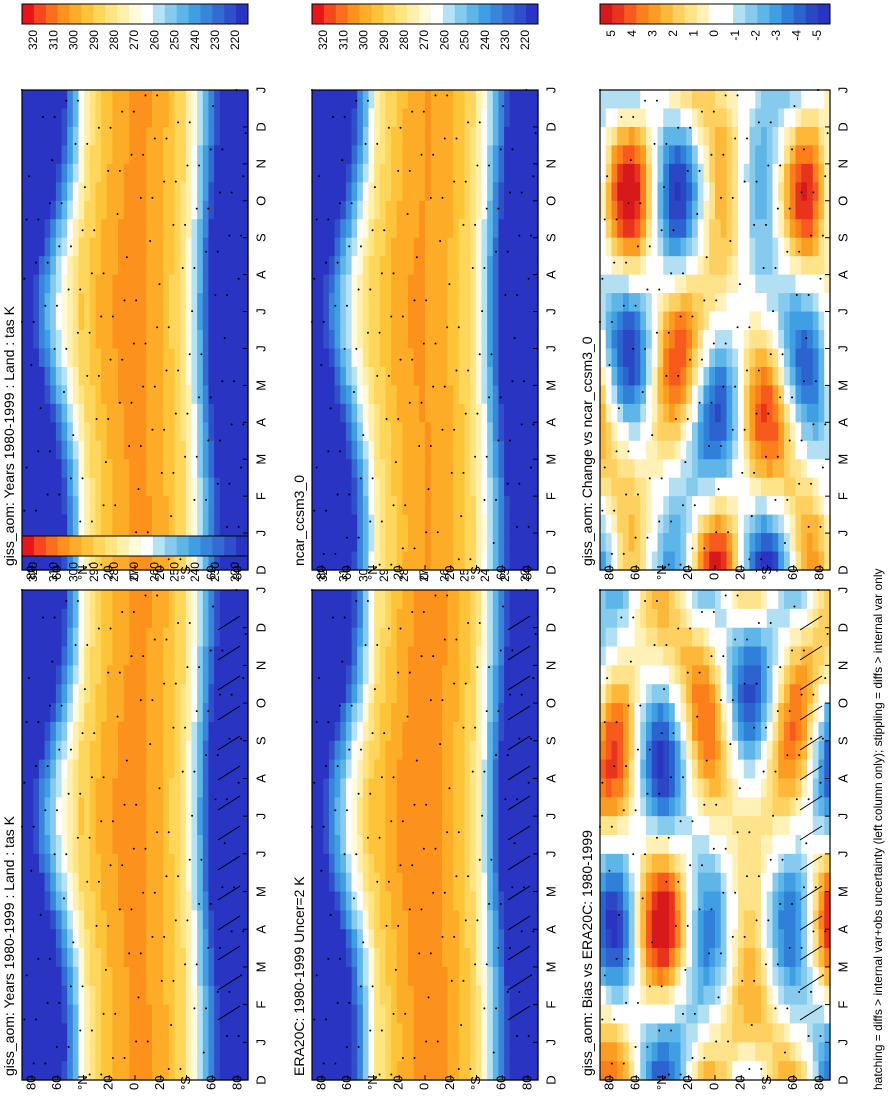 This screenshot has width=890, height=1102. What do you see at coordinates (134, 572) in the screenshot?
I see `colorbar-label: 270` at bounding box center [134, 572].